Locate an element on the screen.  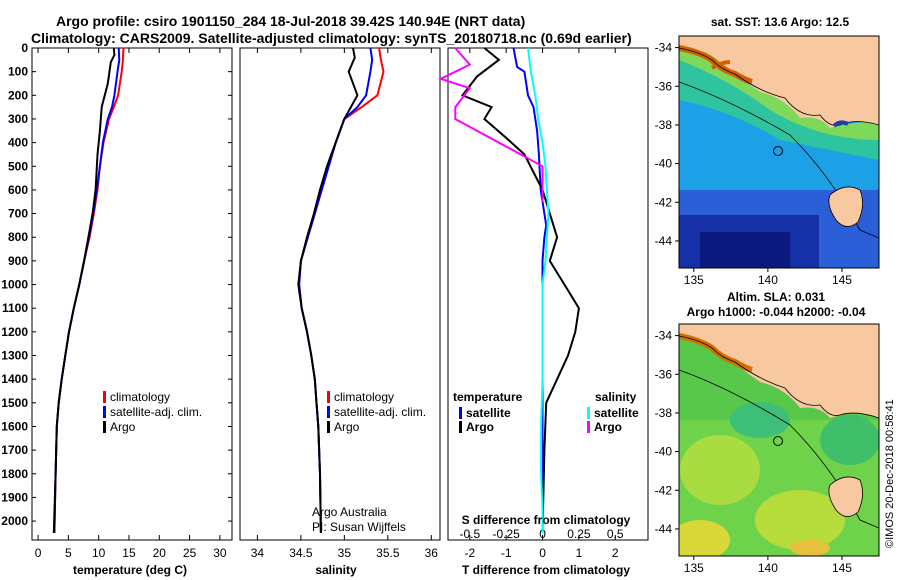
x-tick-label: 5 is located at coordinates (68, 553).